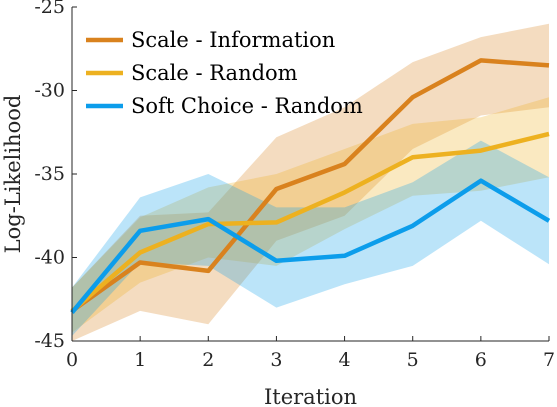  What do you see at coordinates (49, 174) in the screenshot?
I see `y-tick-label: -35` at bounding box center [49, 174].